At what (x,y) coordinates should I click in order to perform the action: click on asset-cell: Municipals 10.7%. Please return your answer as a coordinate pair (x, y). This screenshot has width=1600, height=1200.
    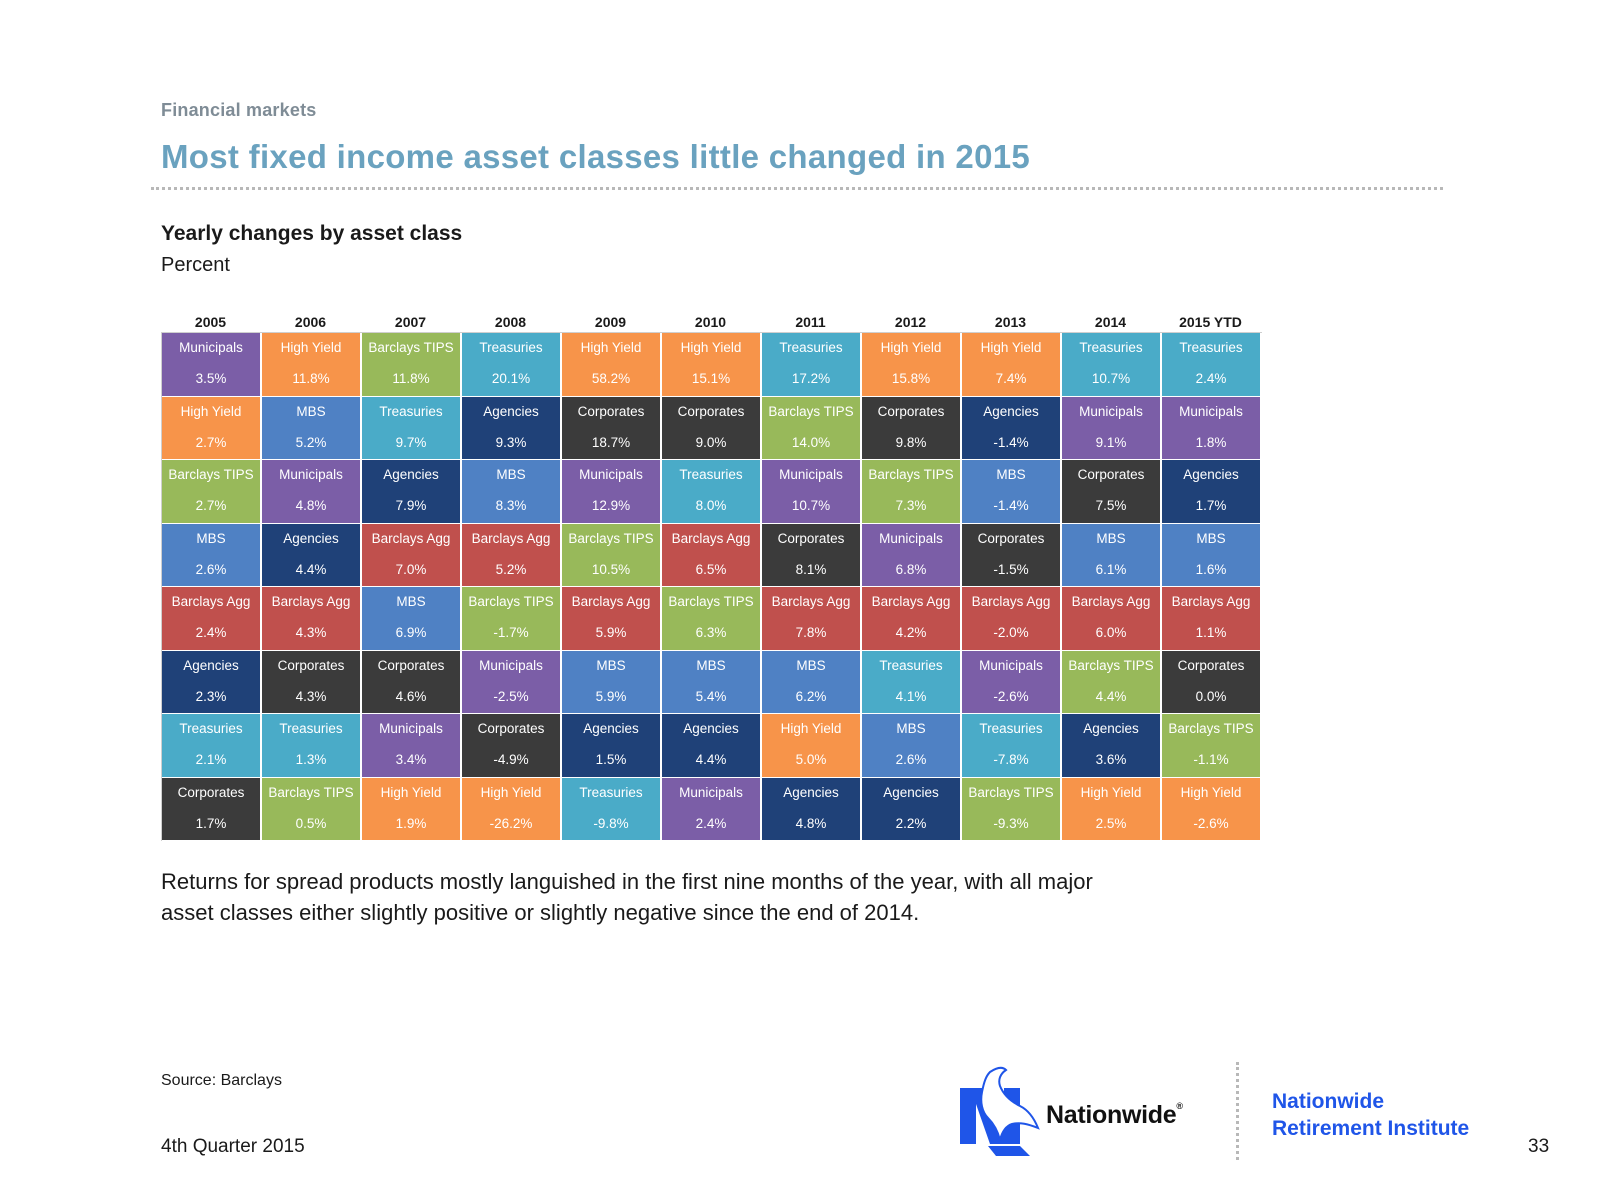
    Looking at the image, I should click on (811, 492).